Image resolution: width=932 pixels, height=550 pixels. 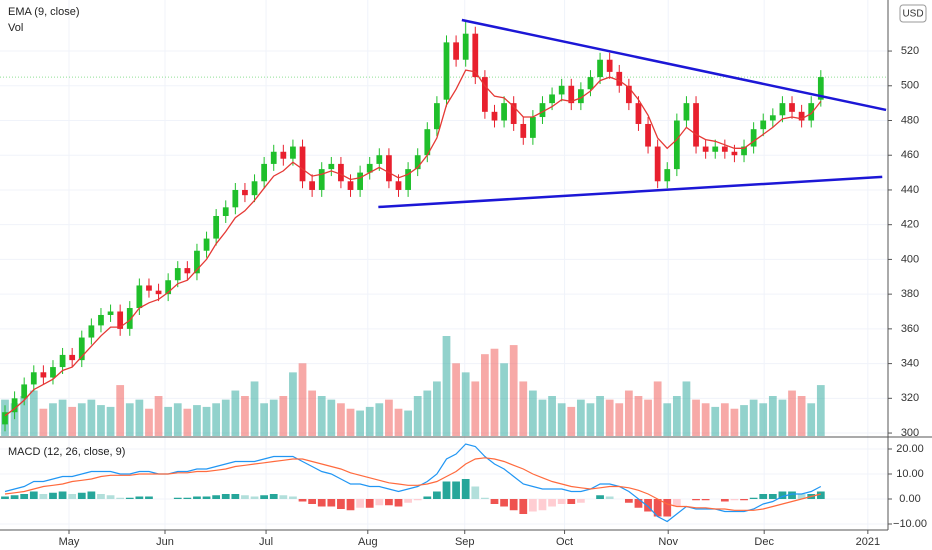 I want to click on trendline, so click(x=674, y=65).